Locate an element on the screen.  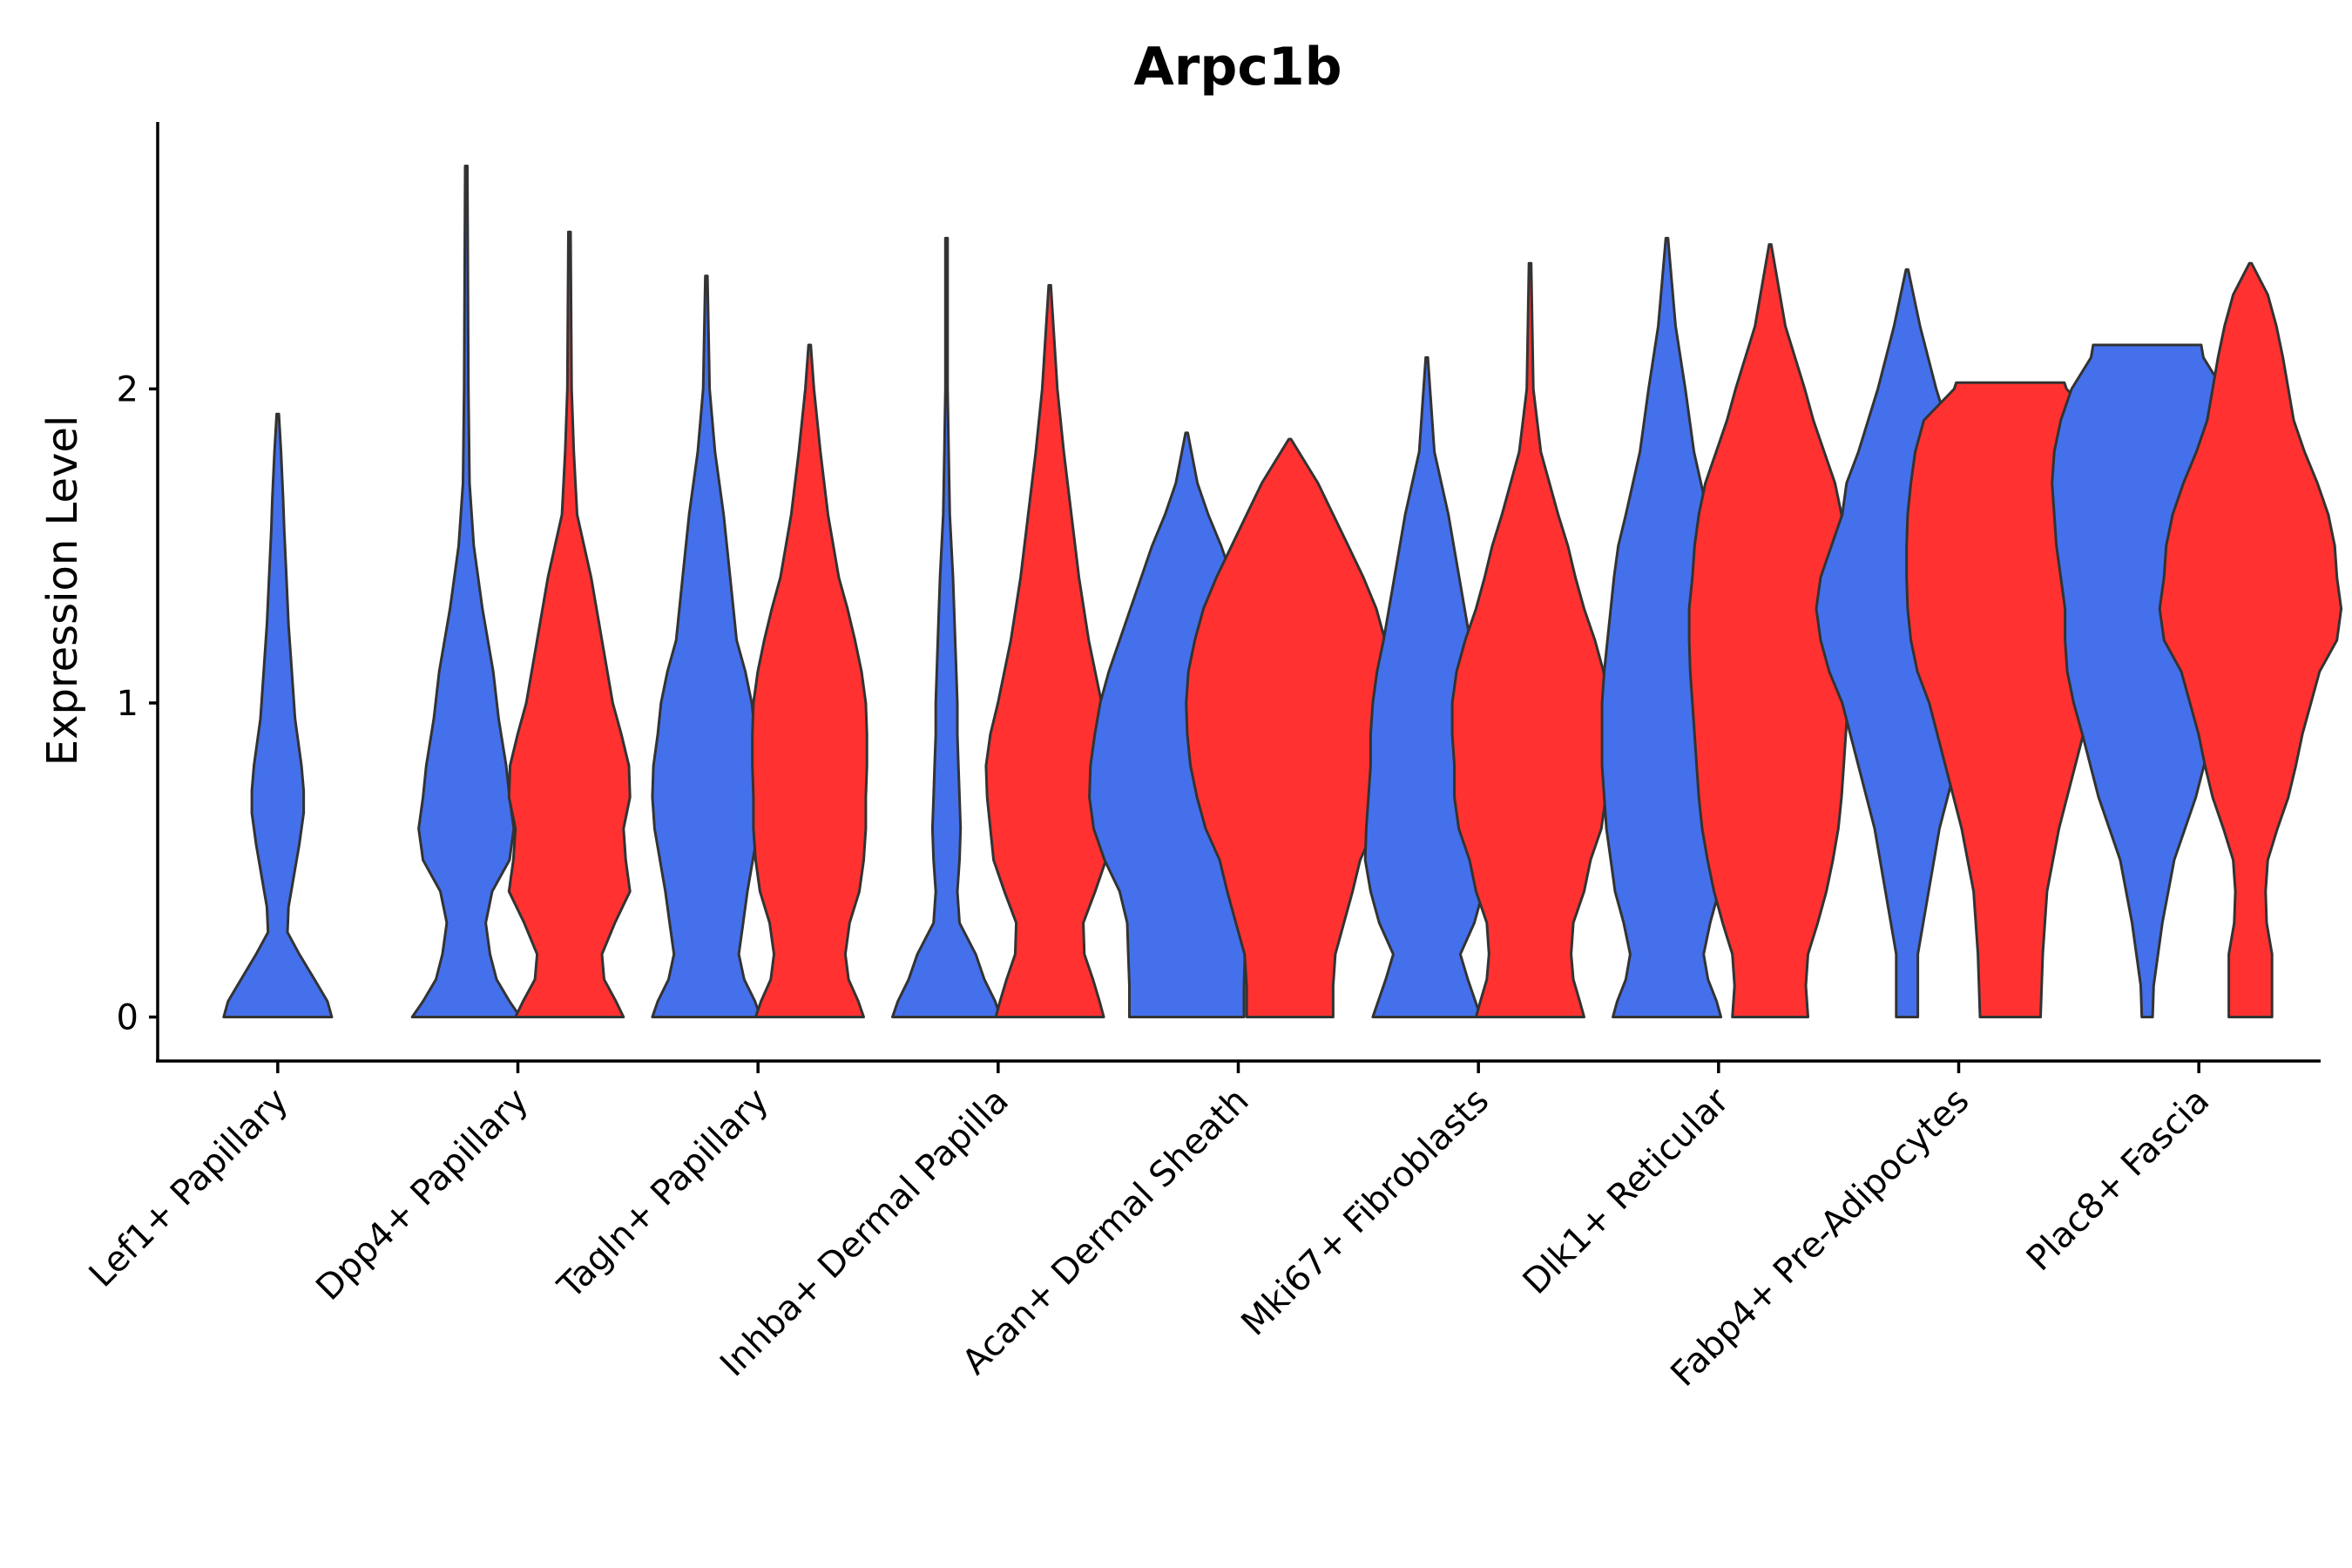
y-tick-label: 2 is located at coordinates (128, 389).